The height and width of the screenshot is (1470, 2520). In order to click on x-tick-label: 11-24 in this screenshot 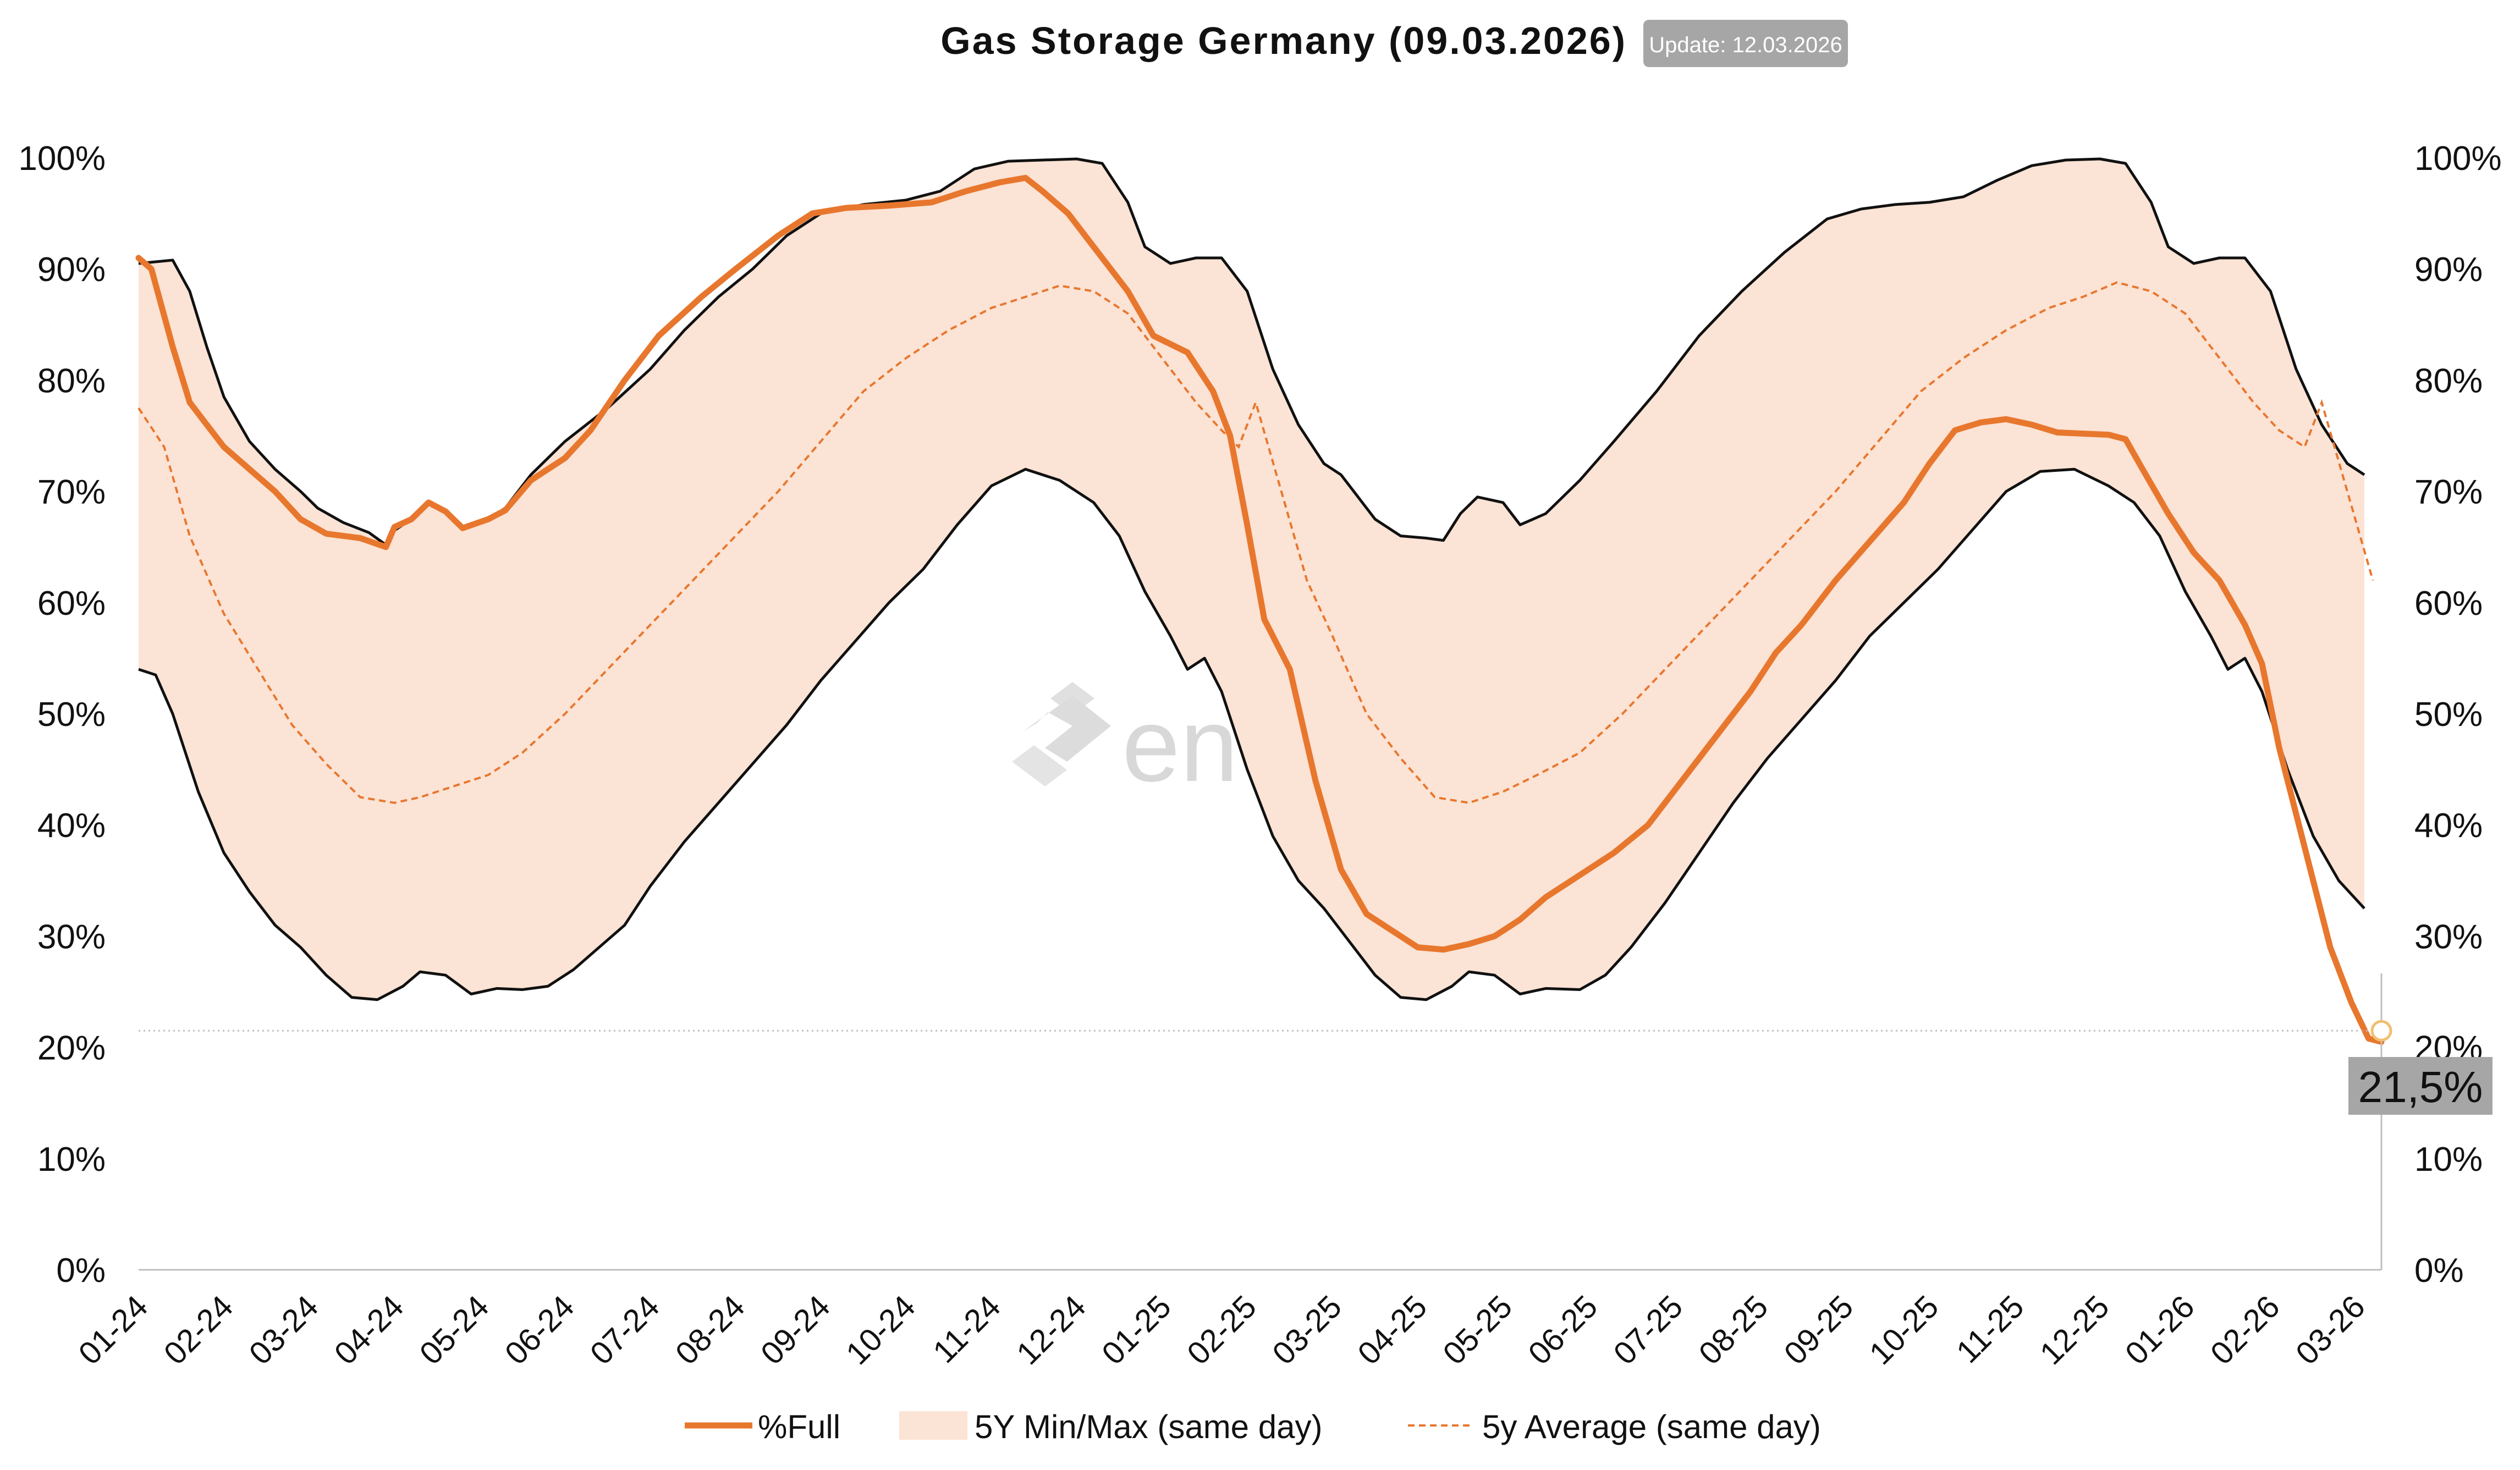, I will do `click(967, 1329)`.